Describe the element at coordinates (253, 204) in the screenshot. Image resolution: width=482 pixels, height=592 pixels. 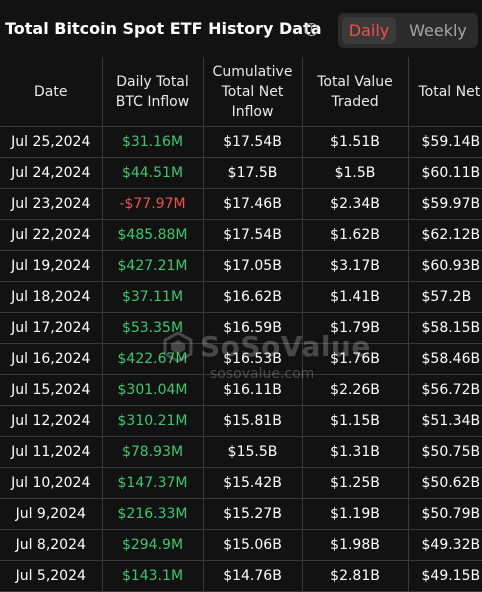
I see `cell-cumulative-inflow: $17.46B` at that location.